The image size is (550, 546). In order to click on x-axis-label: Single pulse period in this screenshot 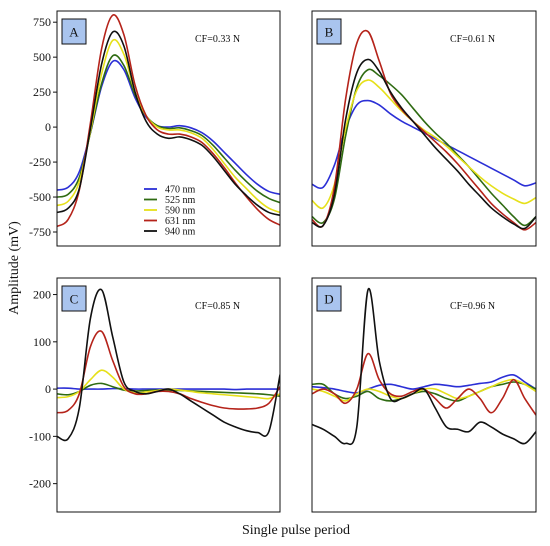, I will do `click(296, 530)`.